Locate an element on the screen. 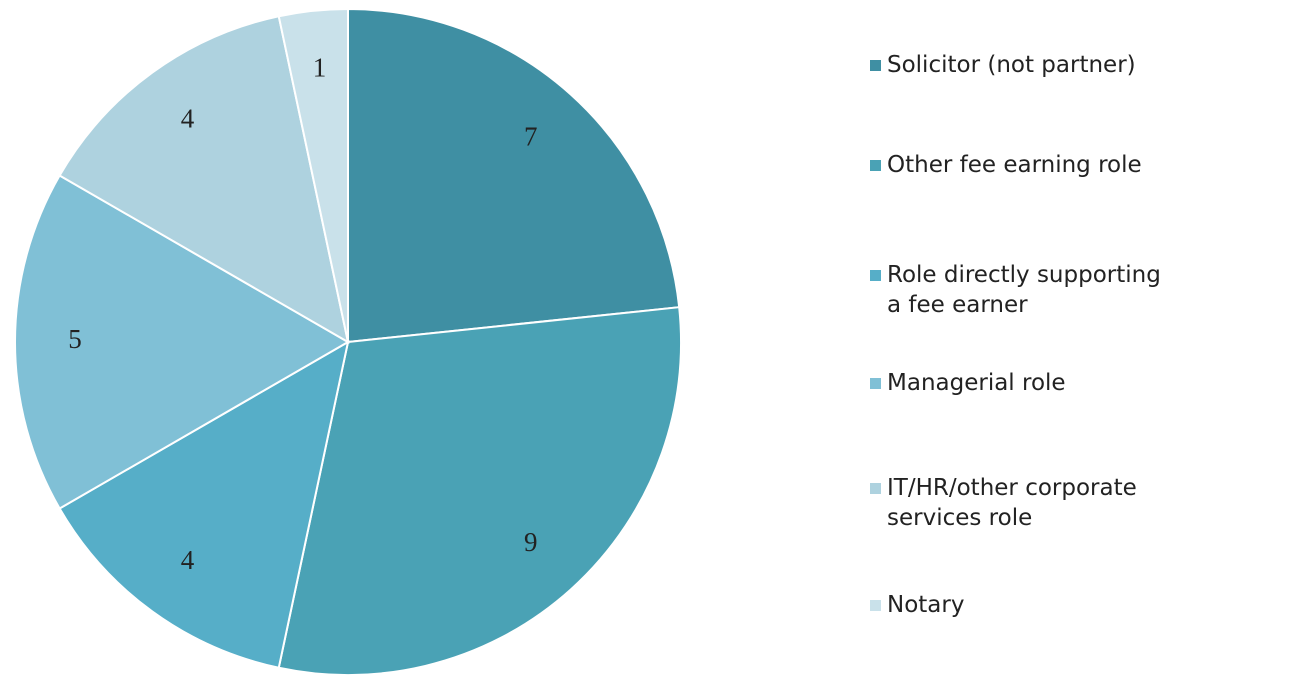 This screenshot has height=677, width=1308. legend-item: Managerial role is located at coordinates (1020, 383).